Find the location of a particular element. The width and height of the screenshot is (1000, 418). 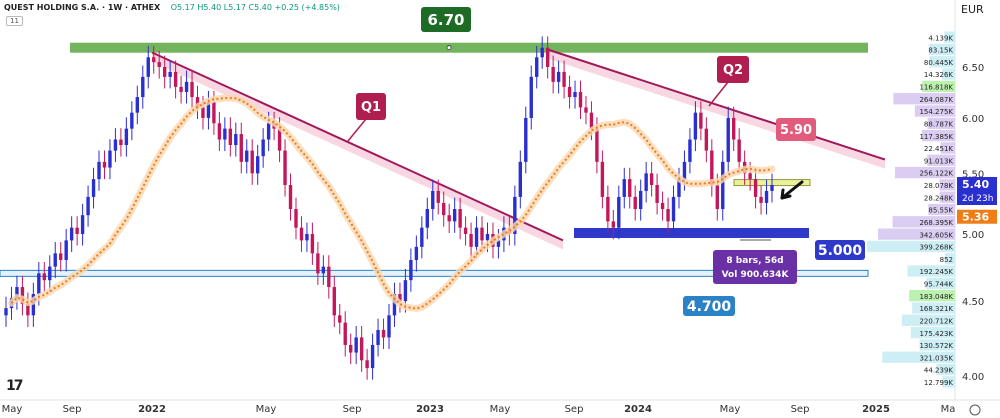

indicator-count-badge: 11 is located at coordinates (14, 21).